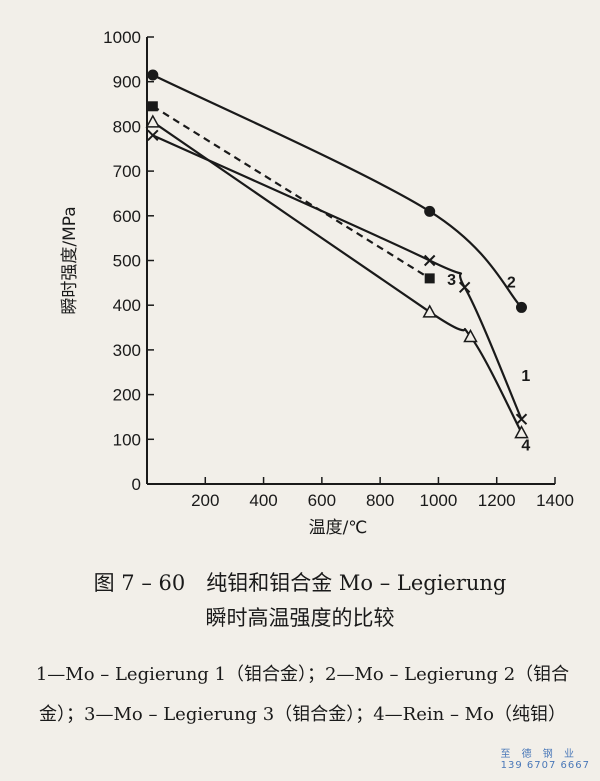 The height and width of the screenshot is (781, 600). I want to click on watermark-phone: 139 6707 6667, so click(545, 765).